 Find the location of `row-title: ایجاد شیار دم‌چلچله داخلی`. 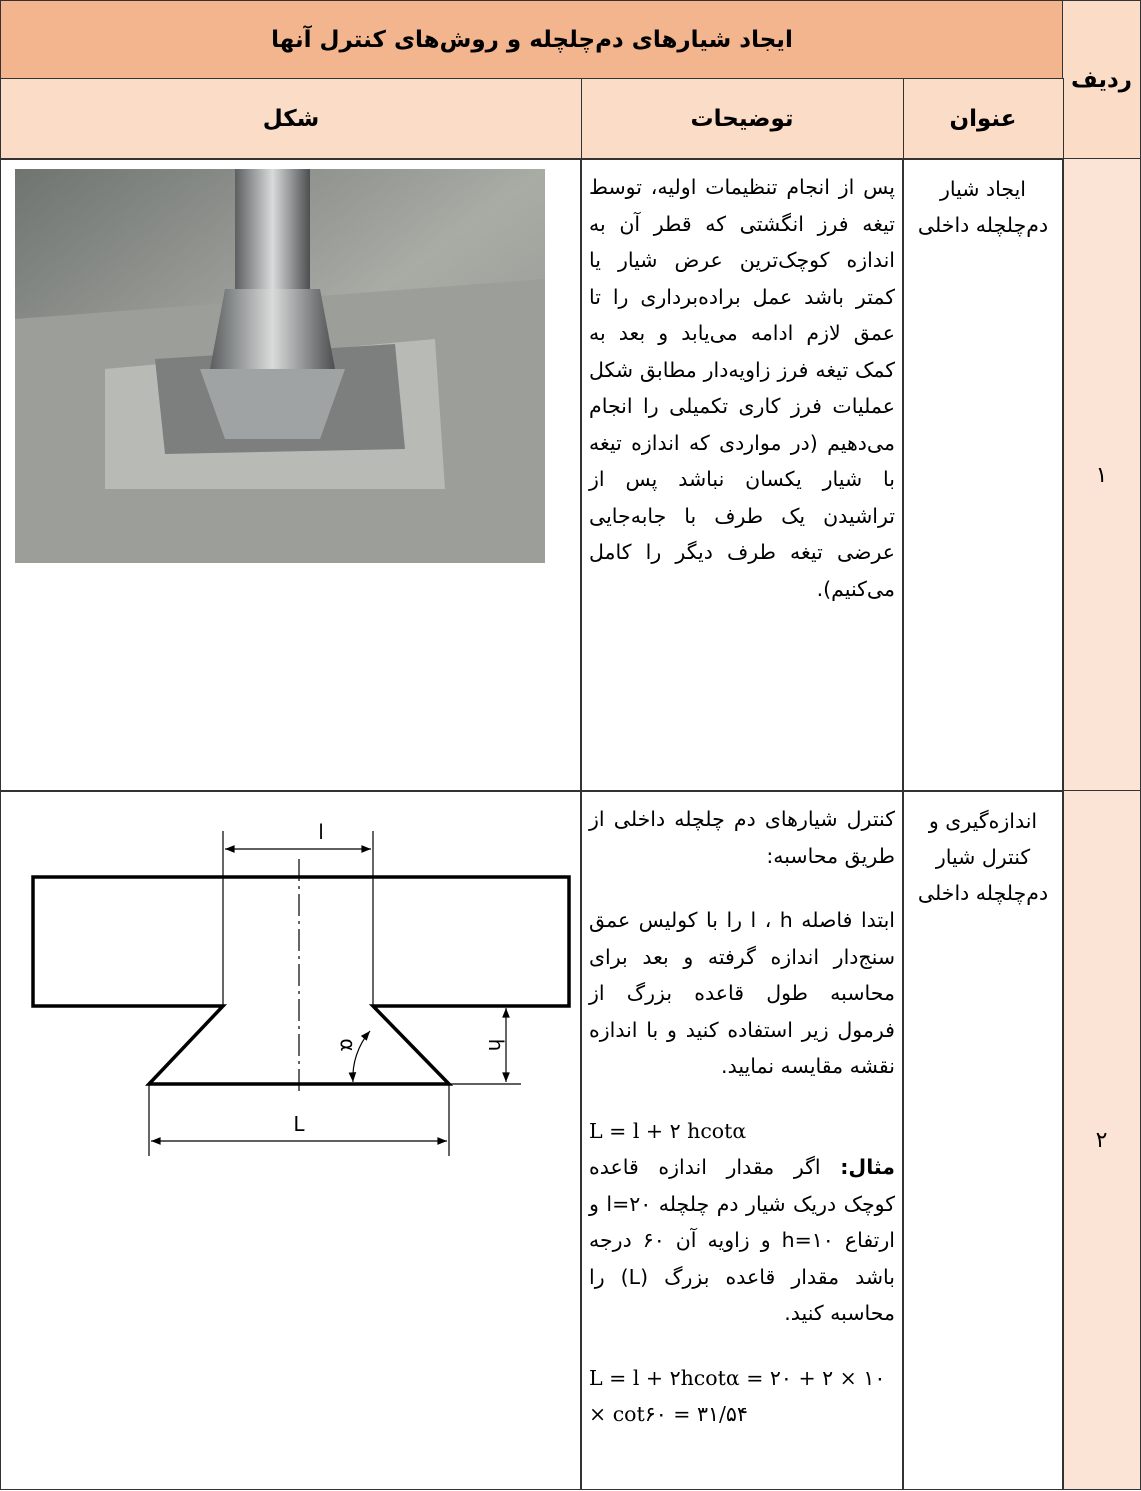

row-title: ایجاد شیار دم‌چلچله داخلی is located at coordinates (983, 475).